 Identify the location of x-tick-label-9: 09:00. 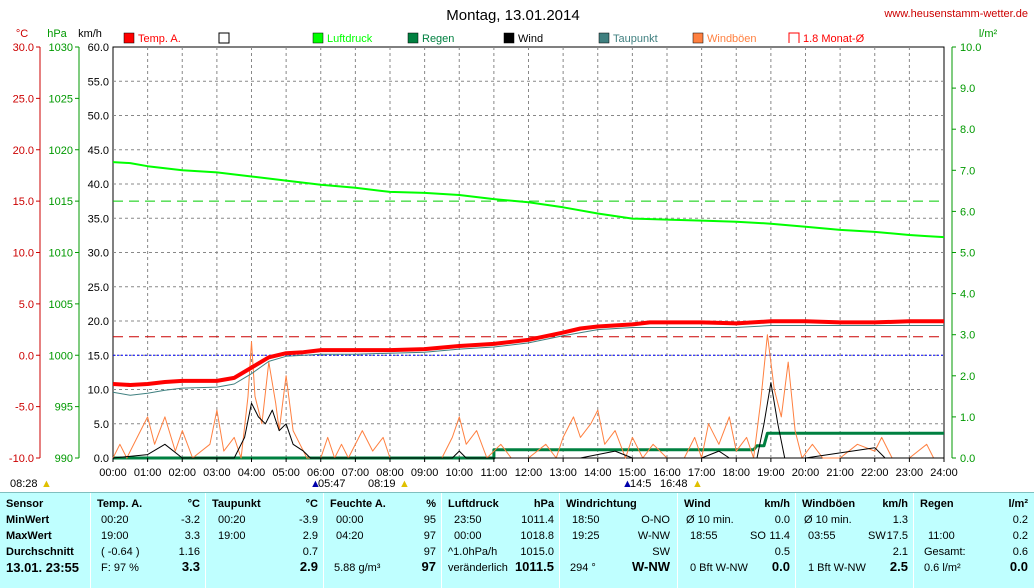
(425, 473).